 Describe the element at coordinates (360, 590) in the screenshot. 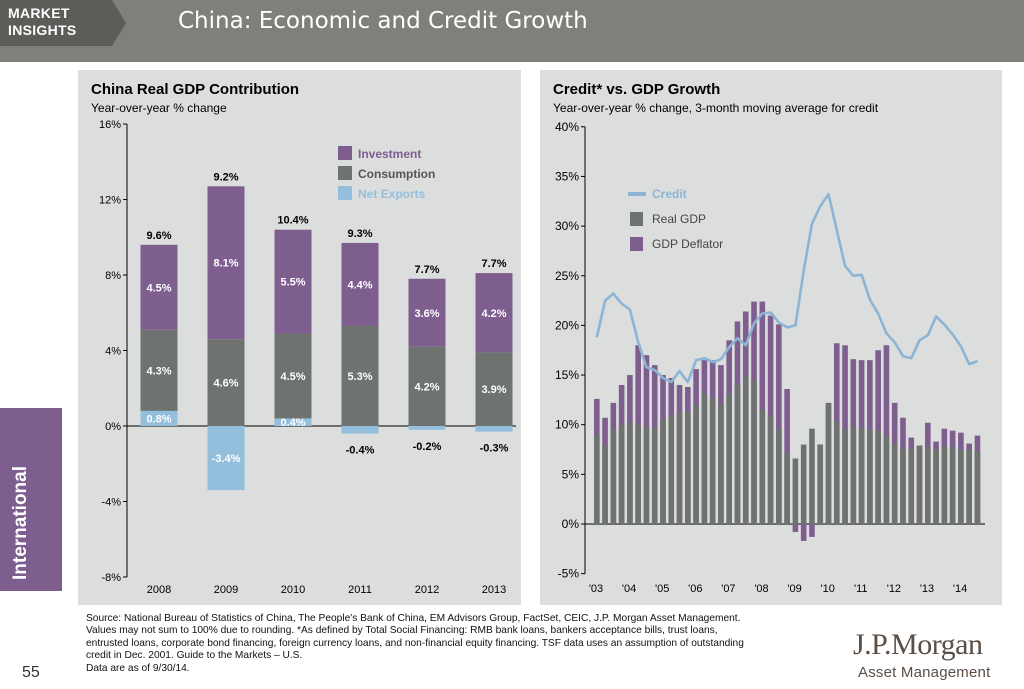

I see `x-tick-label: 2011` at that location.